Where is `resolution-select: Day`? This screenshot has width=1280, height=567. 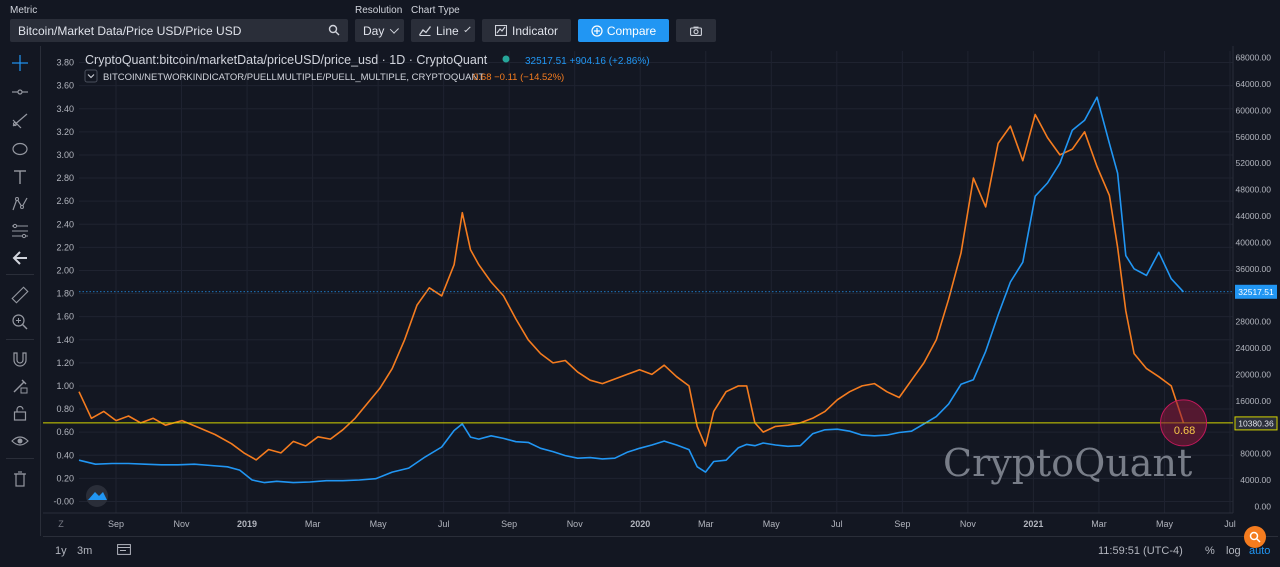
resolution-select: Day is located at coordinates (379, 30).